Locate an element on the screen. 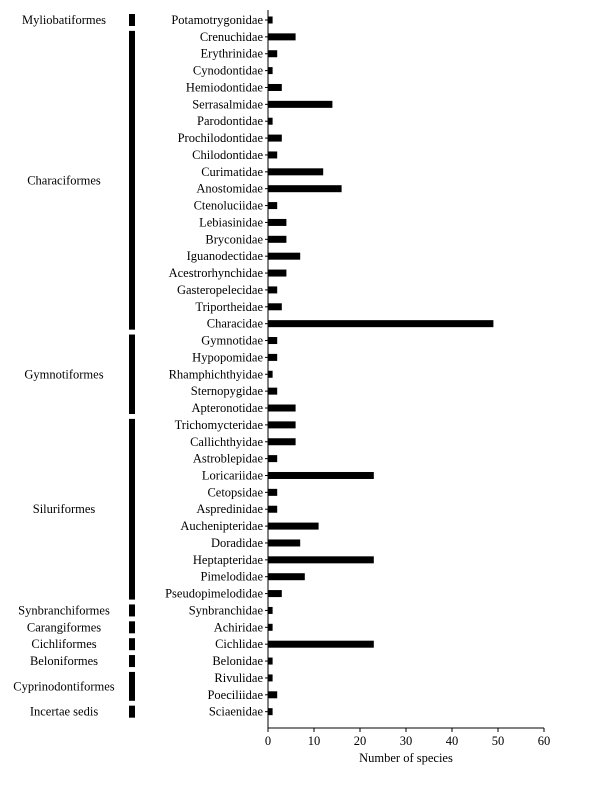 The width and height of the screenshot is (596, 806). order-label: Incertae sedis is located at coordinates (64, 712).